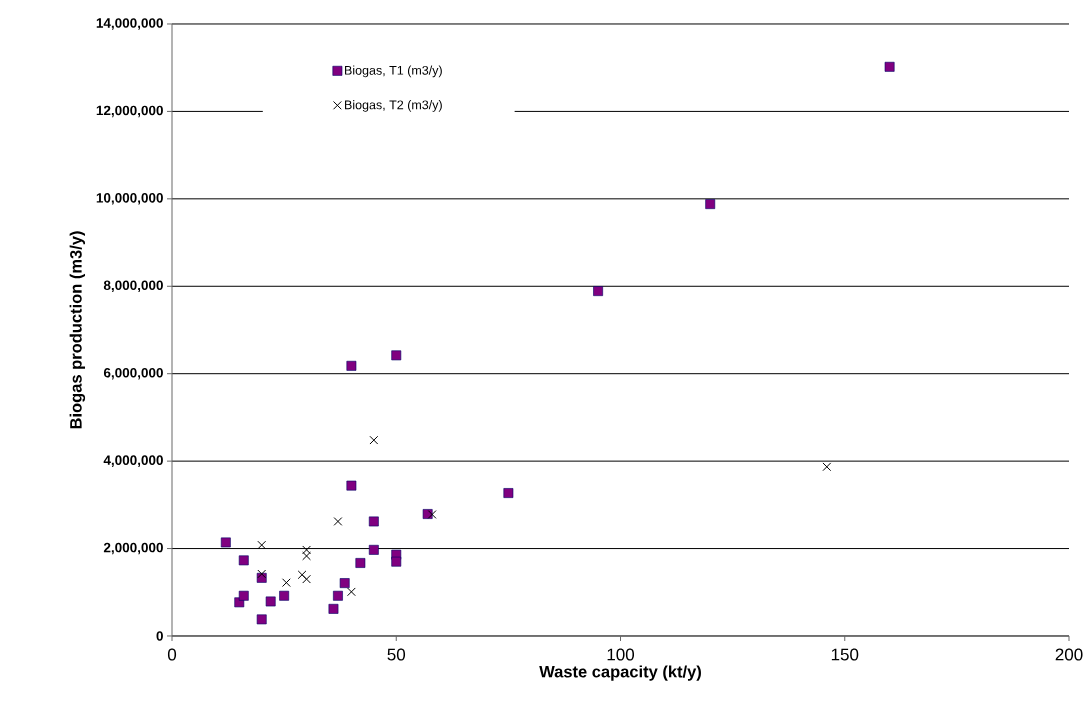  What do you see at coordinates (129, 111) in the screenshot?
I see `y-tick-label: 12,000,000` at bounding box center [129, 111].